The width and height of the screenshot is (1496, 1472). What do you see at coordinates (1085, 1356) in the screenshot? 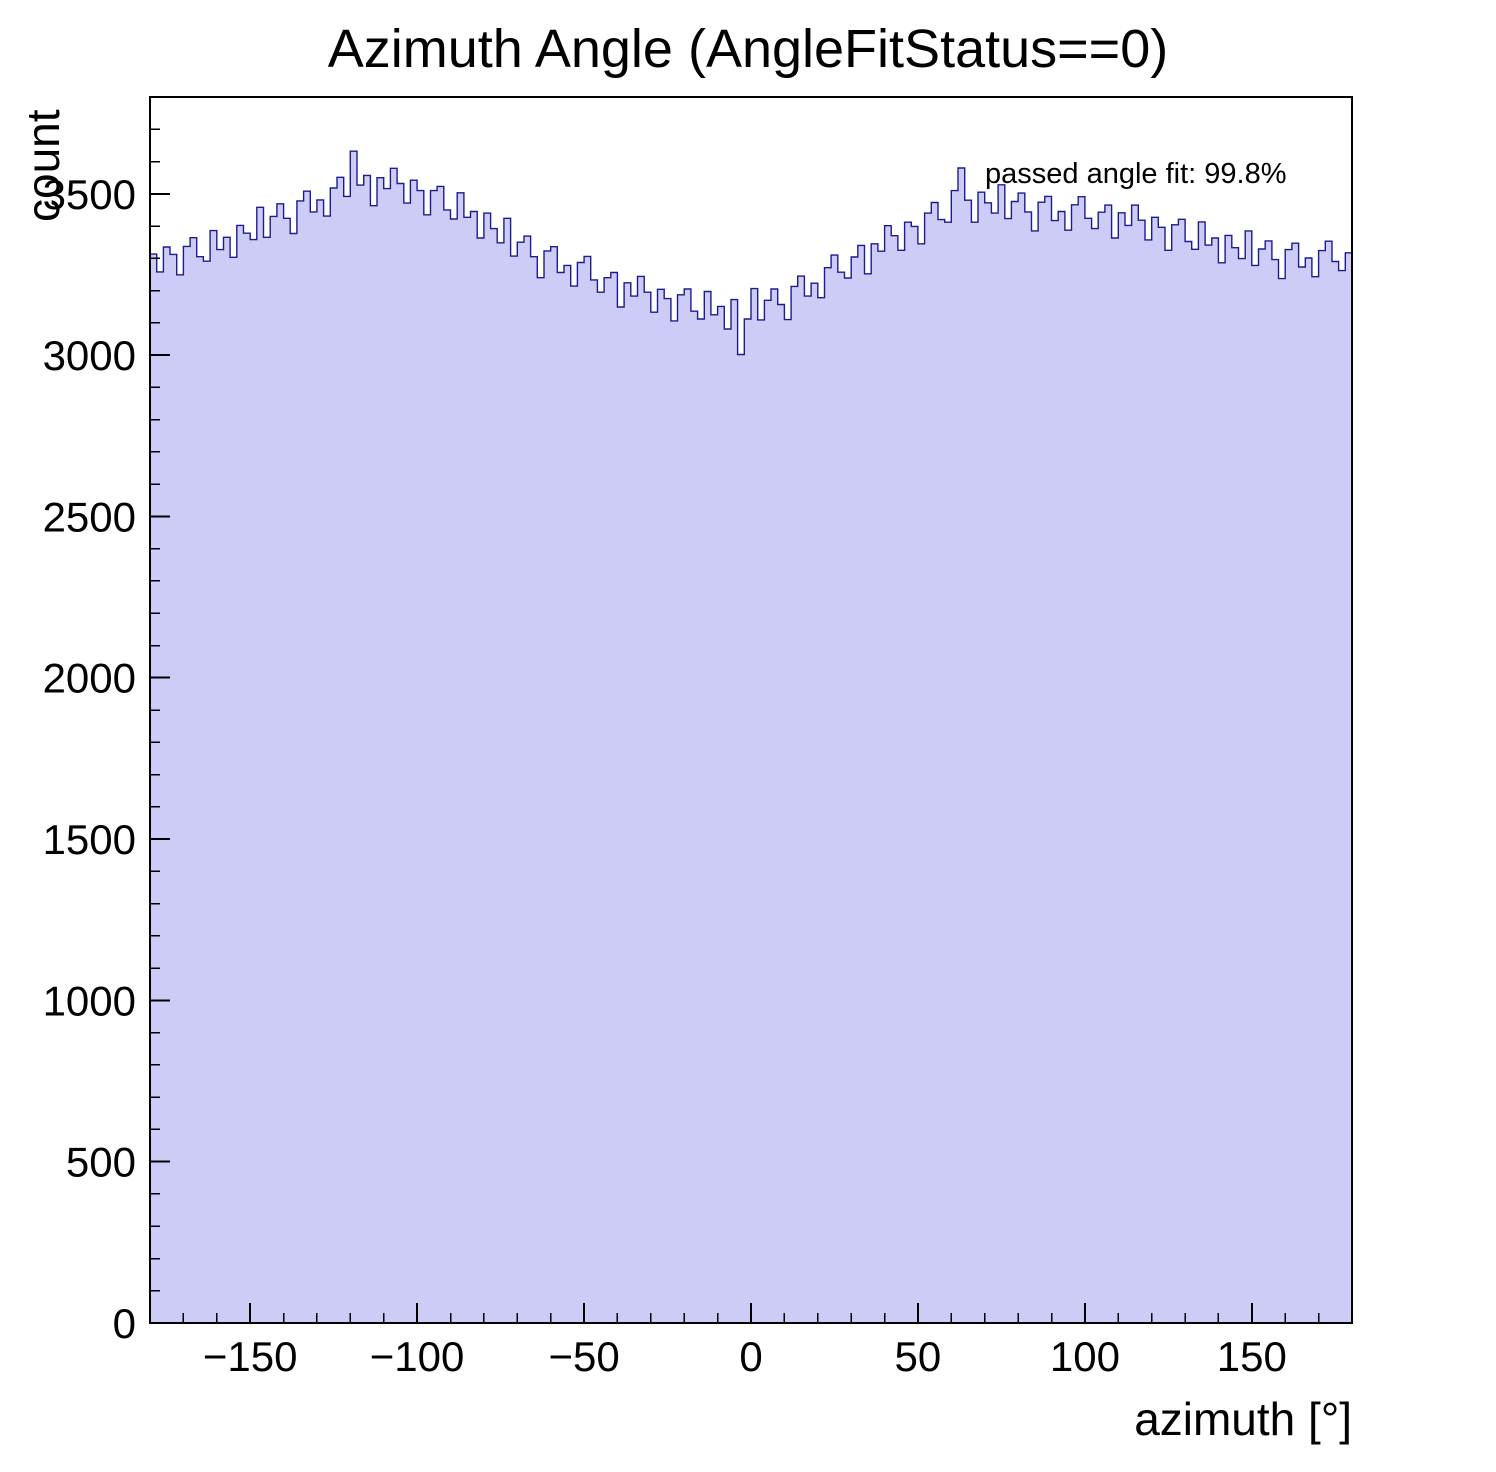
I see `x-tick-label: 100` at bounding box center [1085, 1356].